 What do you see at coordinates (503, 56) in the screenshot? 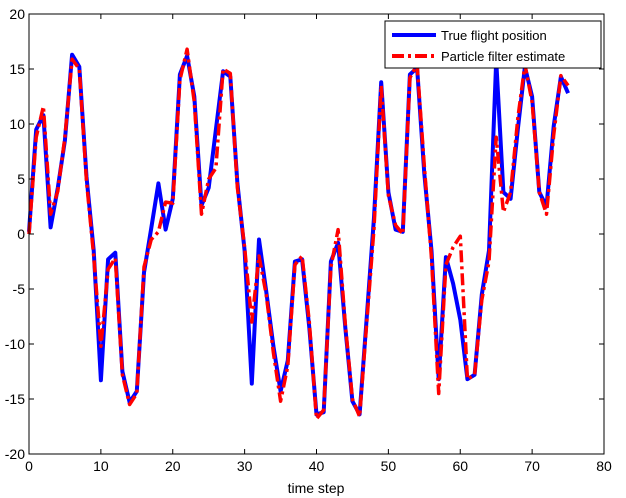
I see `legend-label-particle-filter-estimate: Particle filter estimate` at bounding box center [503, 56].